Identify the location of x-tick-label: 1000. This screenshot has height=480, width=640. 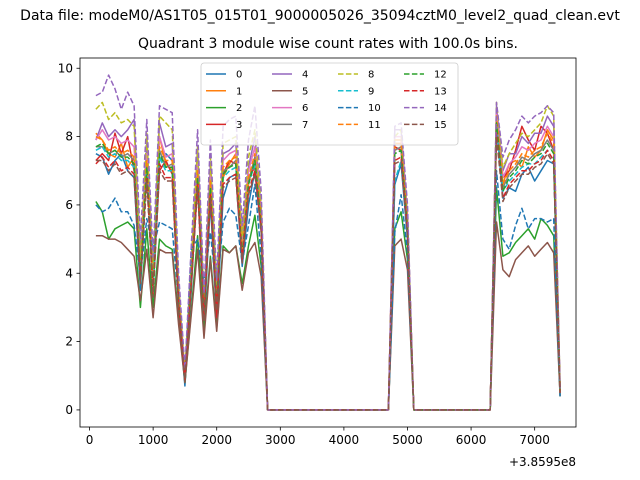
(153, 440).